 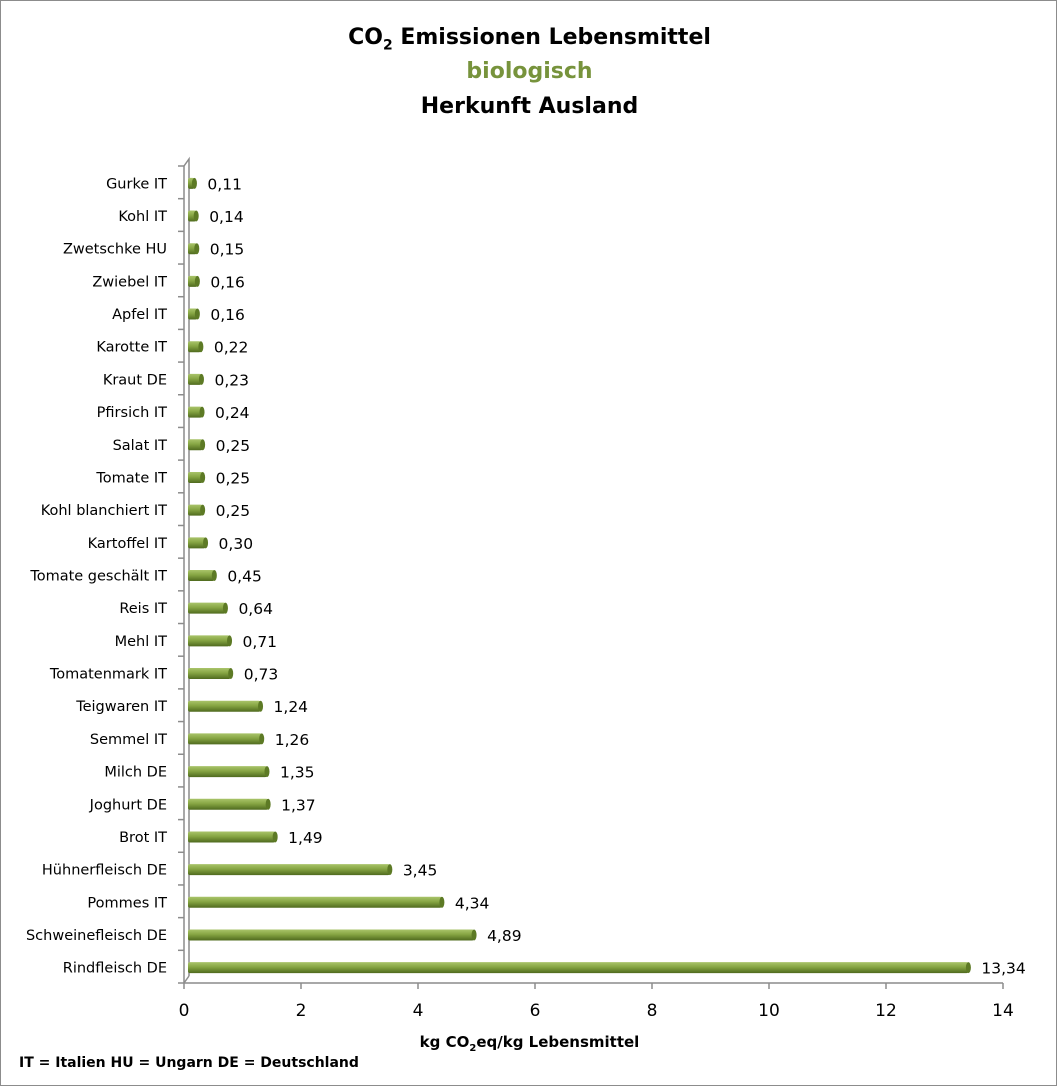 I want to click on category-label: Tomate IT, so click(x=131, y=478).